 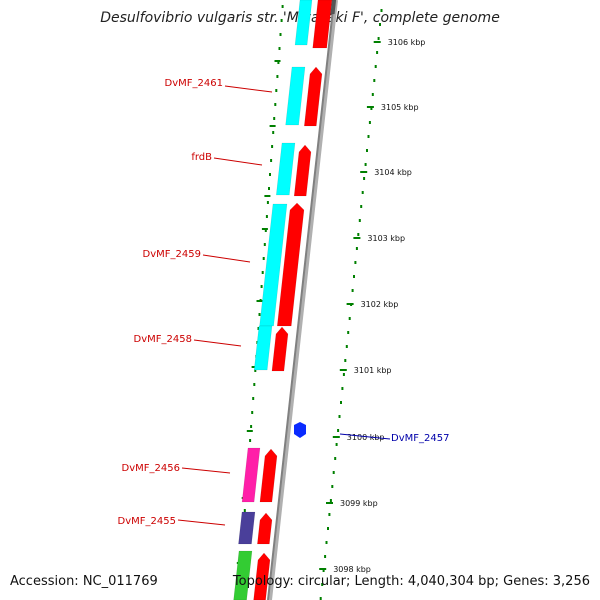 What do you see at coordinates (172, 254) in the screenshot?
I see `gene-label-DvMF_2459: DvMF_2459` at bounding box center [172, 254].